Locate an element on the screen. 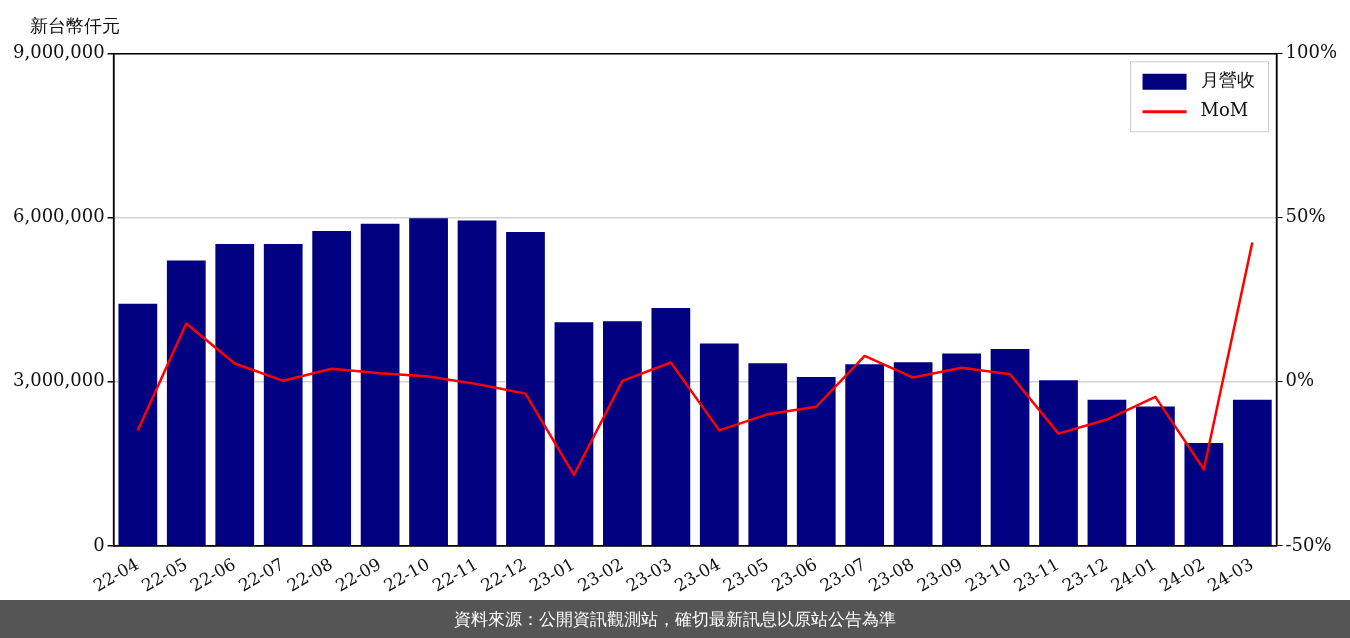 Image resolution: width=1350 pixels, height=638 pixels. y-tick-label: 6,000,000 is located at coordinates (59, 216).